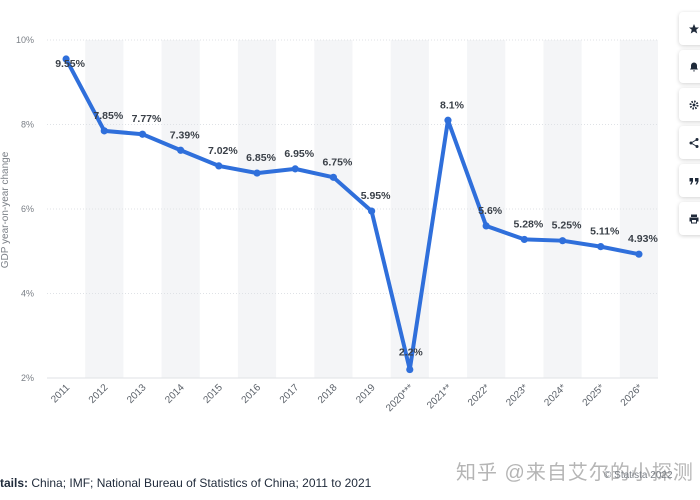  What do you see at coordinates (689, 142) in the screenshot?
I see `share-icon` at bounding box center [689, 142].